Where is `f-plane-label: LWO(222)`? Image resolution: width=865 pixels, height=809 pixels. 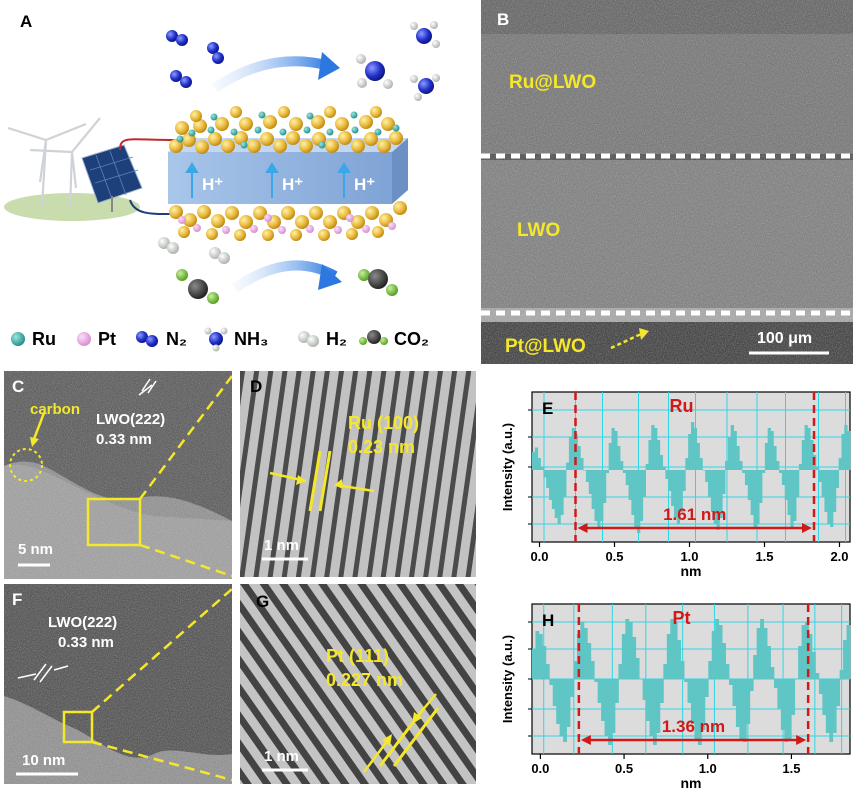 f-plane-label: LWO(222) is located at coordinates (83, 622).